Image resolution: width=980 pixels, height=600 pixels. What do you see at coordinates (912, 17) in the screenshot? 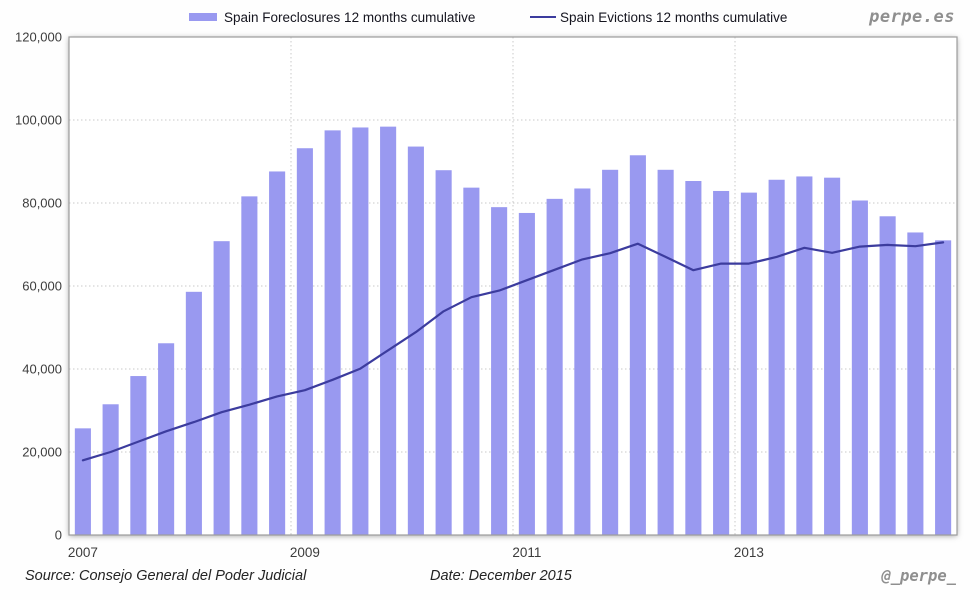
I see `site-logo: perpe.es` at bounding box center [912, 17].